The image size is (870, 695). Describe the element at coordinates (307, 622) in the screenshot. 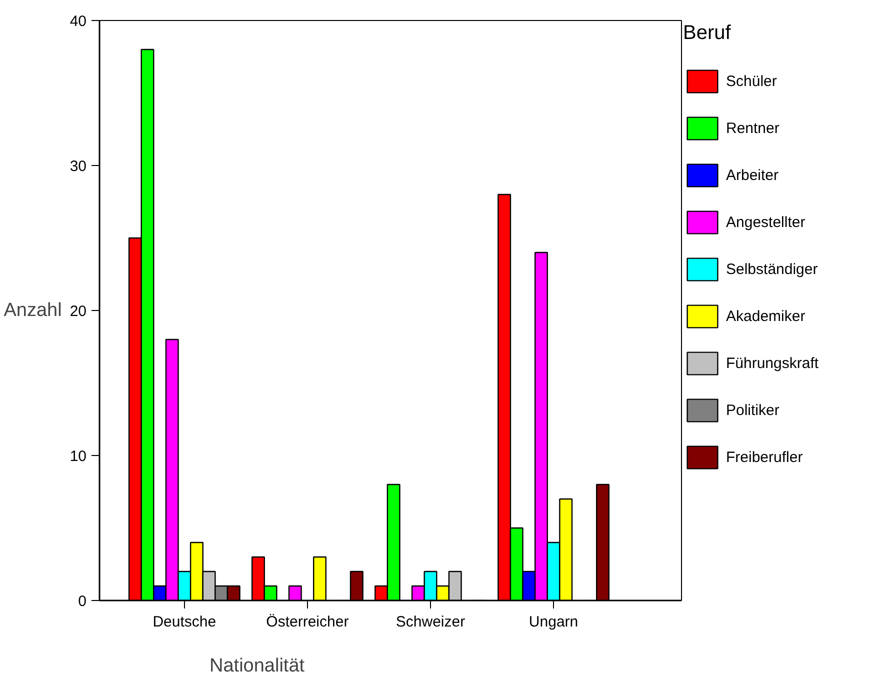

I see `x-tick-label: Österreicher` at that location.